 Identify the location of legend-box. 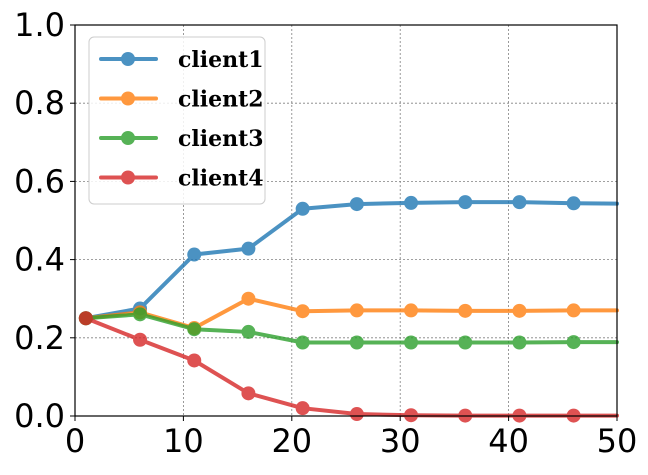
(177, 120).